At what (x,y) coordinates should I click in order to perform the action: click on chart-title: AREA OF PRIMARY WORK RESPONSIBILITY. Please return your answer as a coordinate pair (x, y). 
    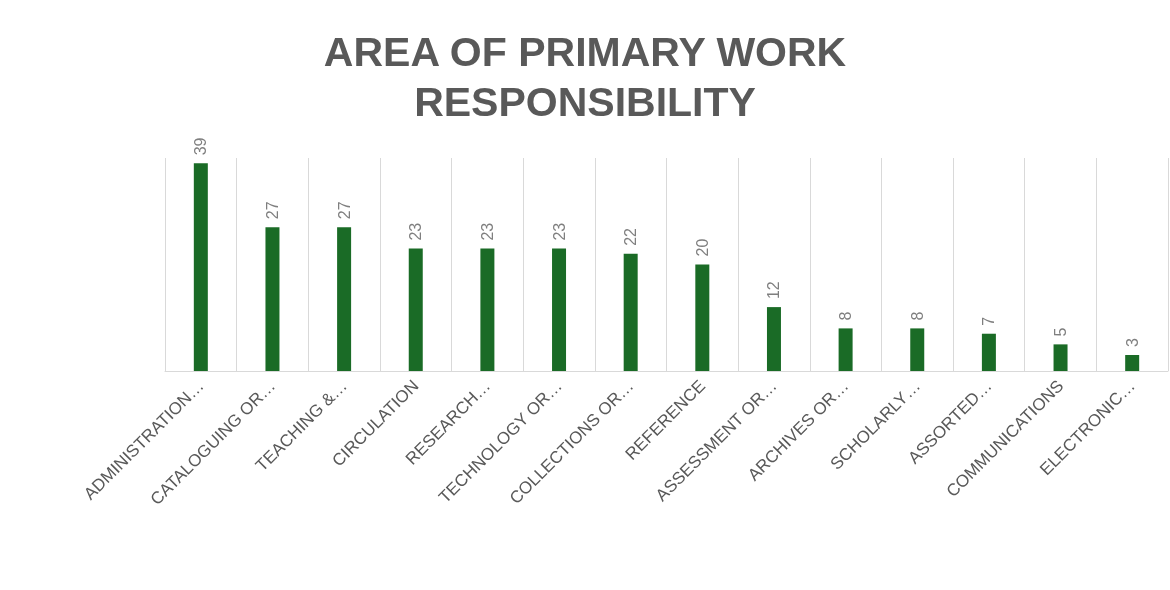
    Looking at the image, I should click on (585, 77).